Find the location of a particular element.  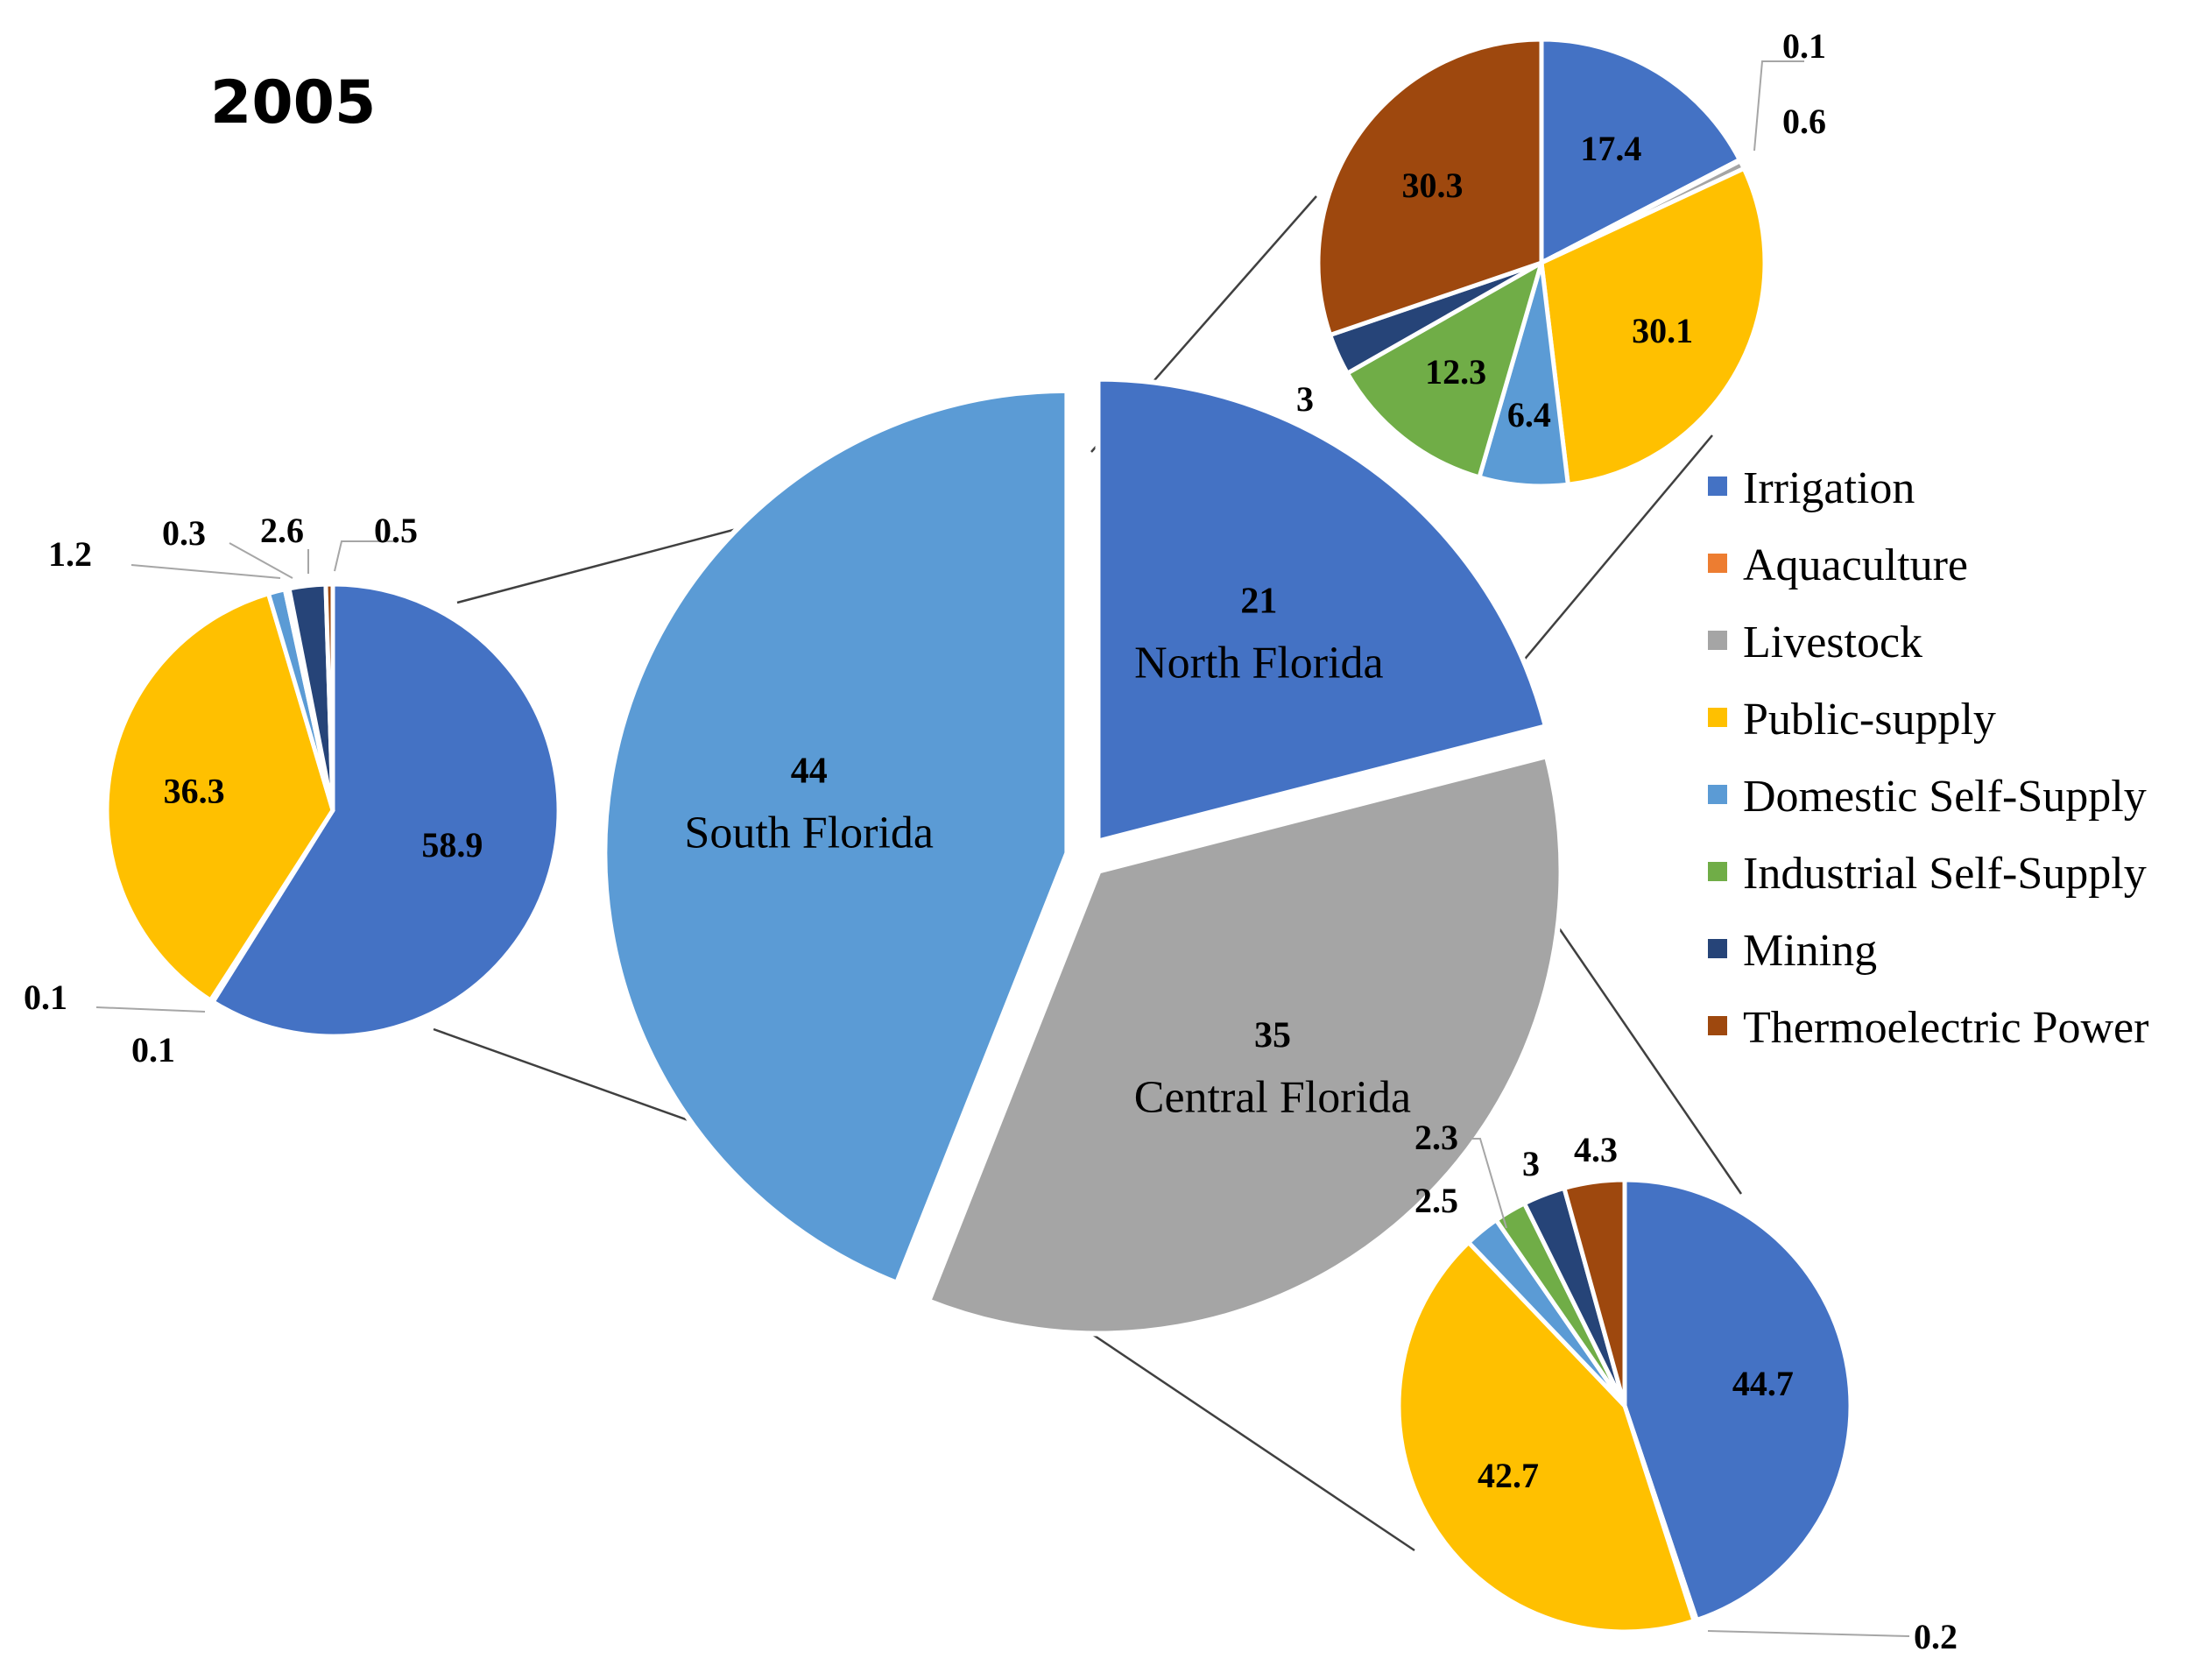

legend-label: Mining is located at coordinates (1810, 951).